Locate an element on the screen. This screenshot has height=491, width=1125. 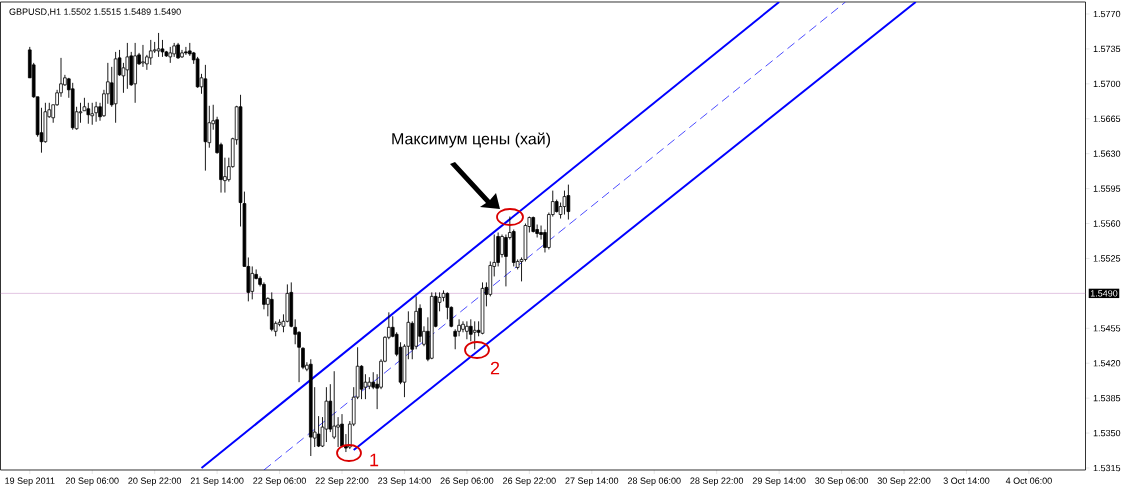
y-tick-label: 1.5455 is located at coordinates (1107, 328).